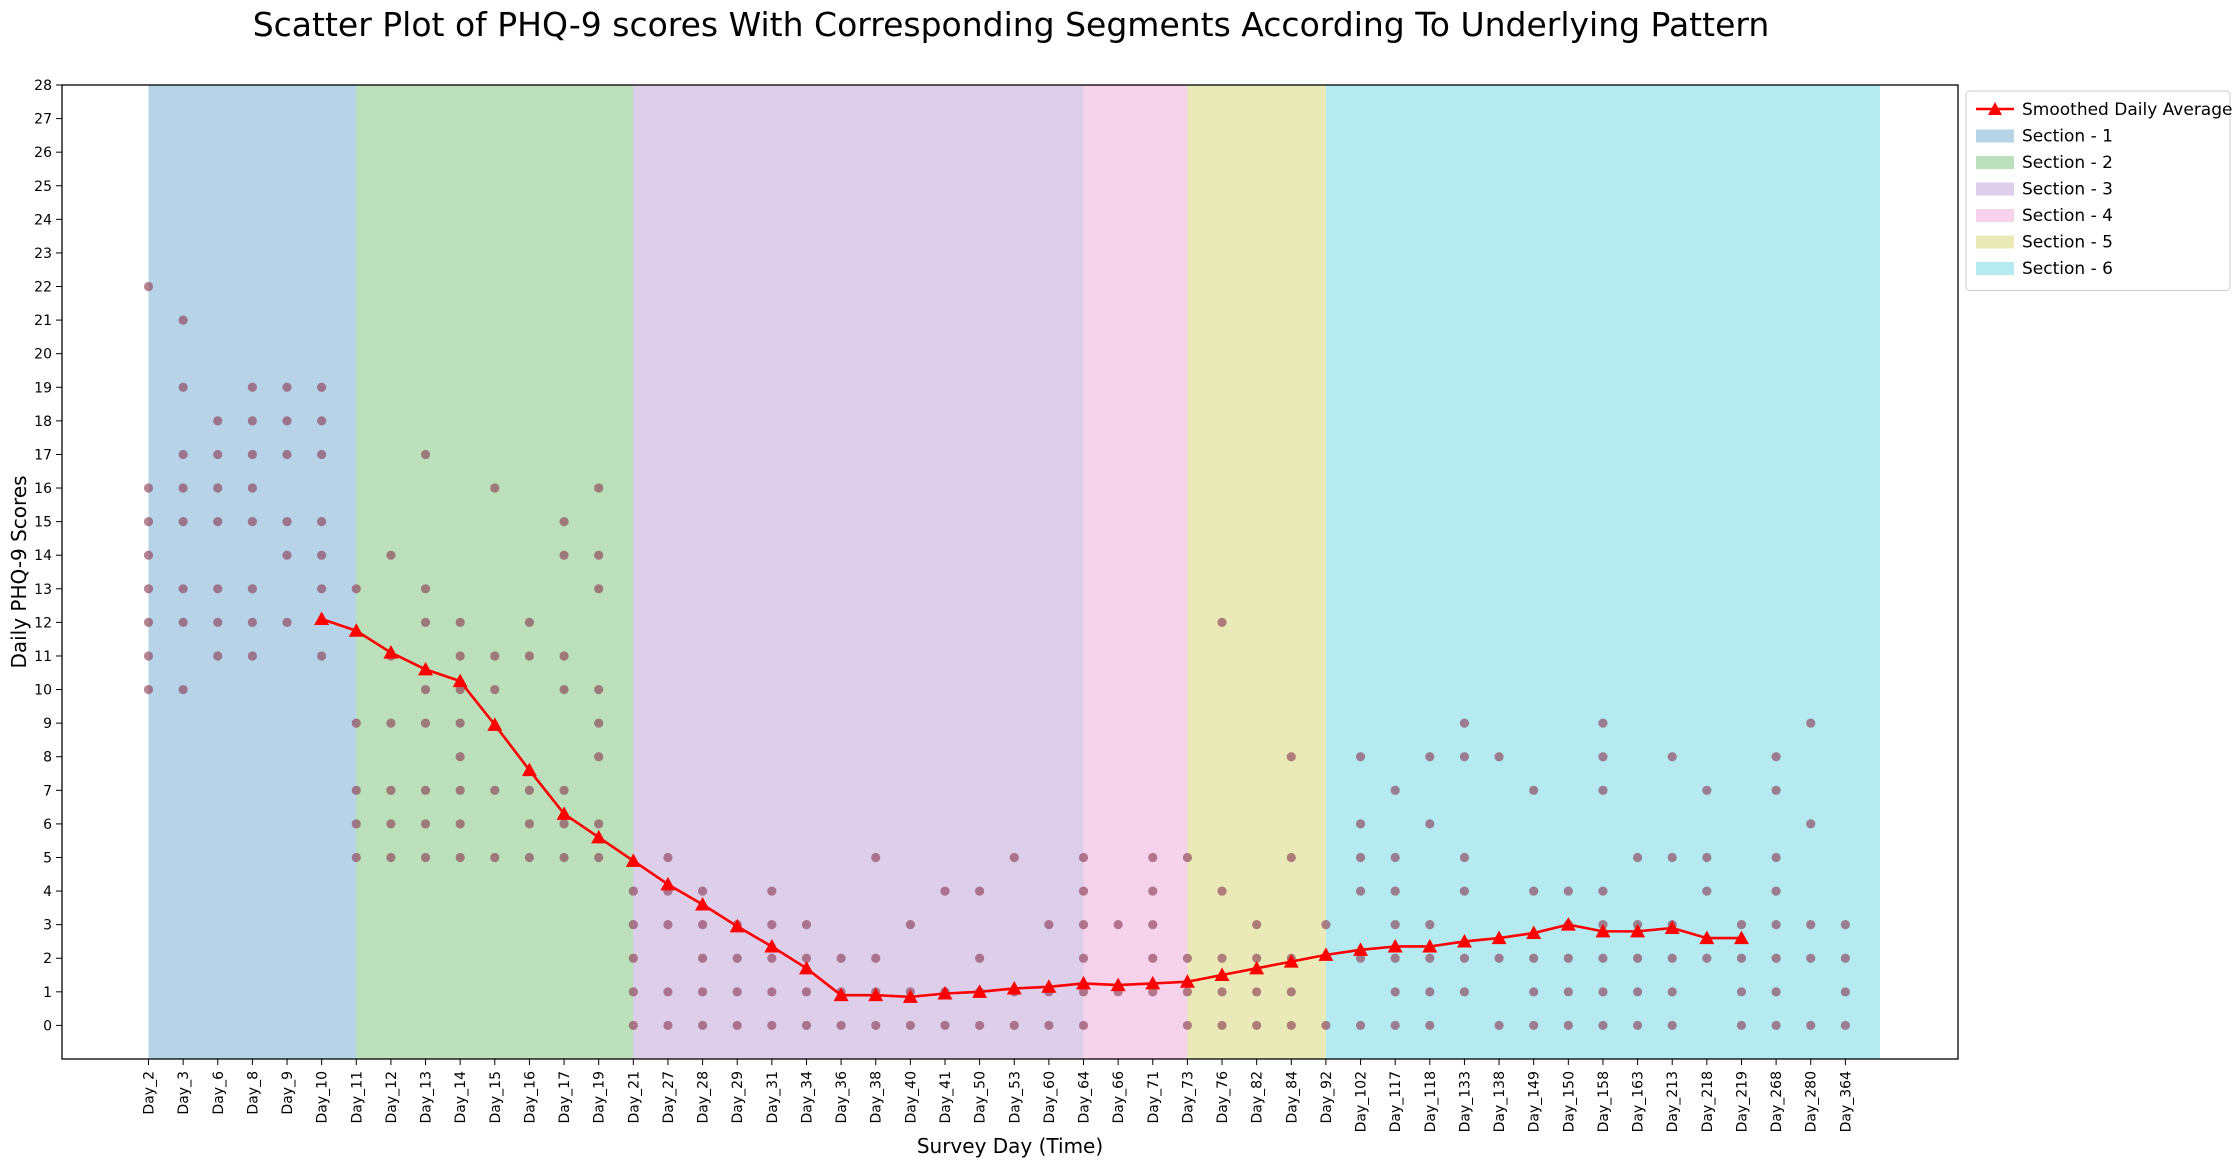 Image resolution: width=2237 pixels, height=1164 pixels. I want to click on x-tick-label: Day_213, so click(1673, 1101).